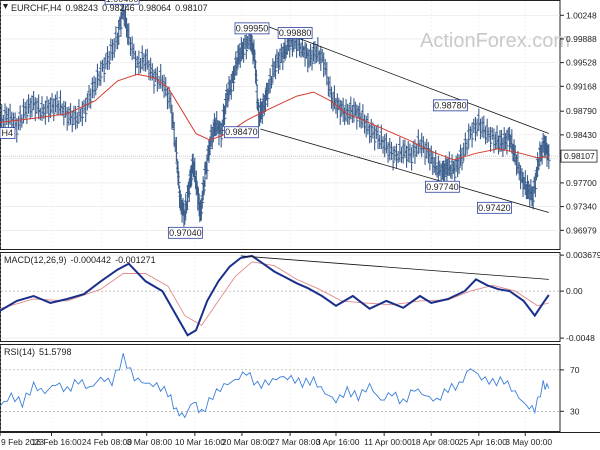  I want to click on macd-header: MACD(12,26,9) -0.000442 -0.001271, so click(80, 260).